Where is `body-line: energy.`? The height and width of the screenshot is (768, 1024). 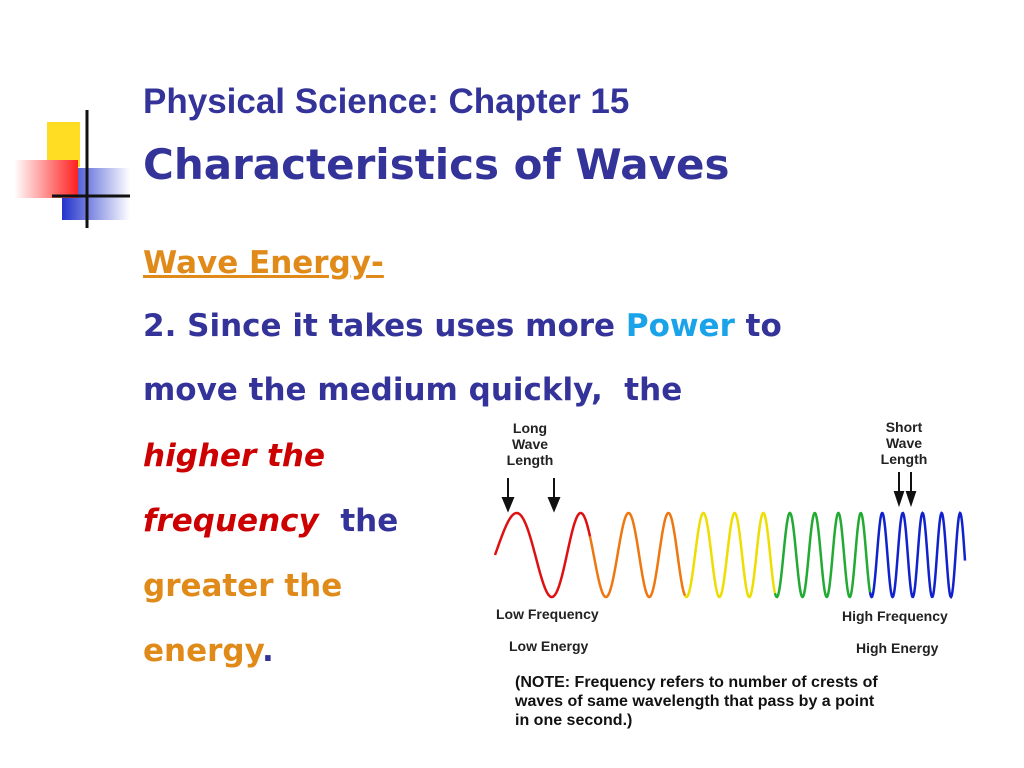
body-line: energy. is located at coordinates (208, 651).